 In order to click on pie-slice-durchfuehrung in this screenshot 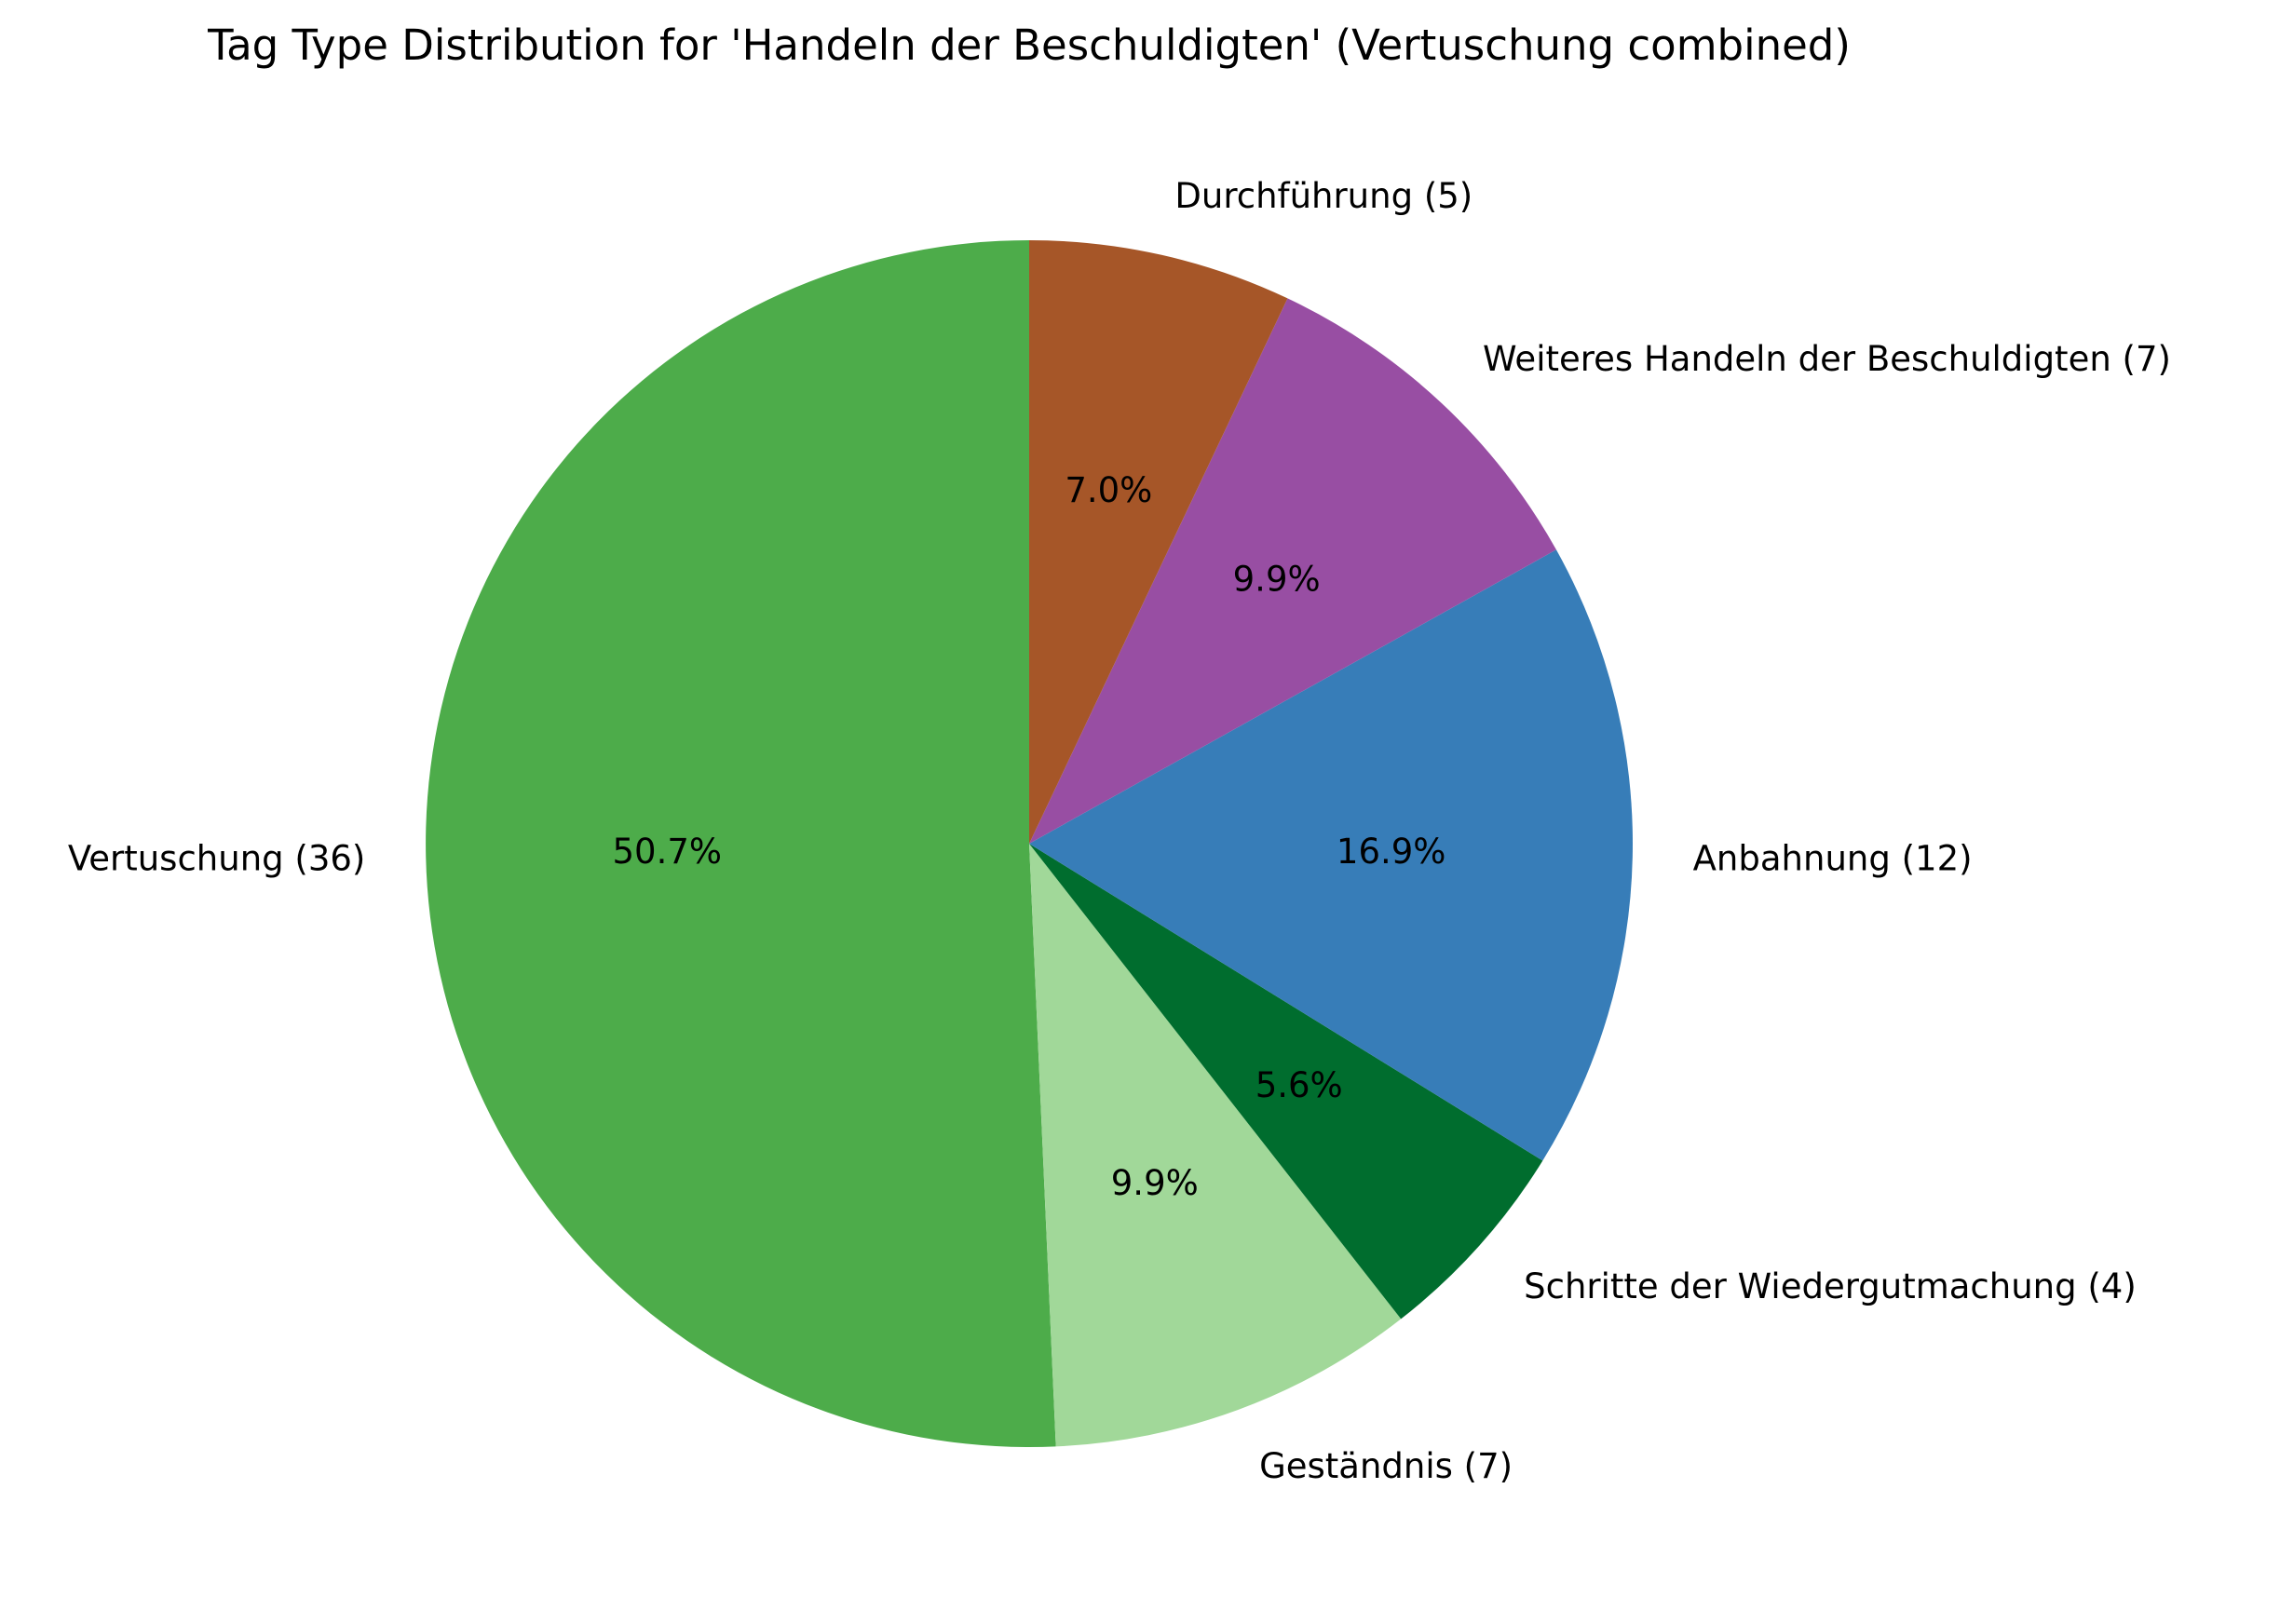, I will do `click(1158, 542)`.